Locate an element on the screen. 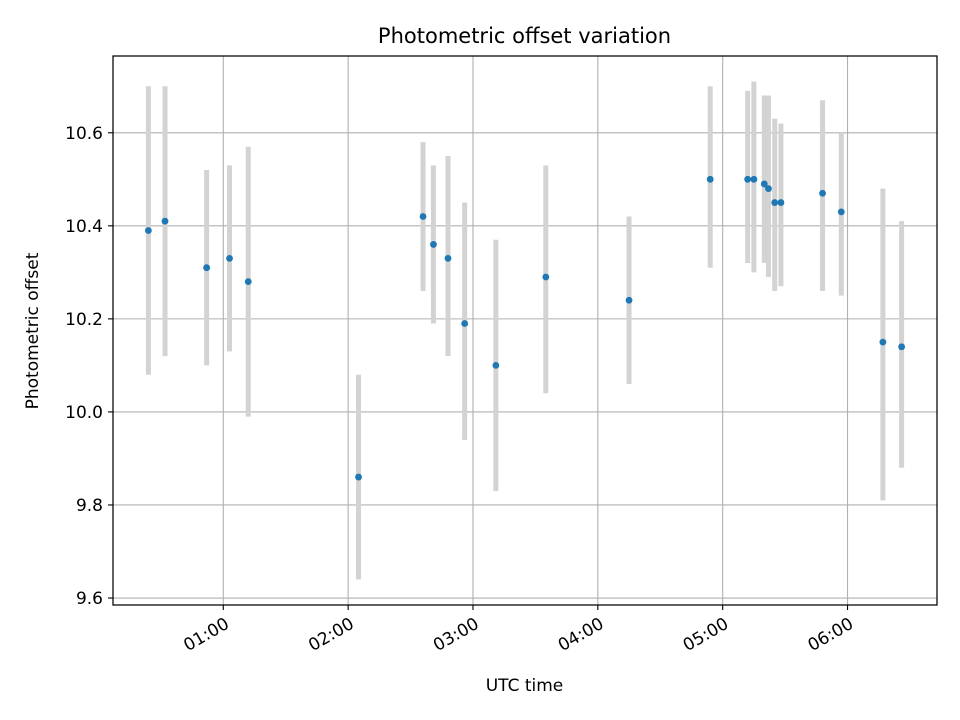 Image resolution: width=960 pixels, height=720 pixels. y-tick-label: 10.0 is located at coordinates (84, 413).